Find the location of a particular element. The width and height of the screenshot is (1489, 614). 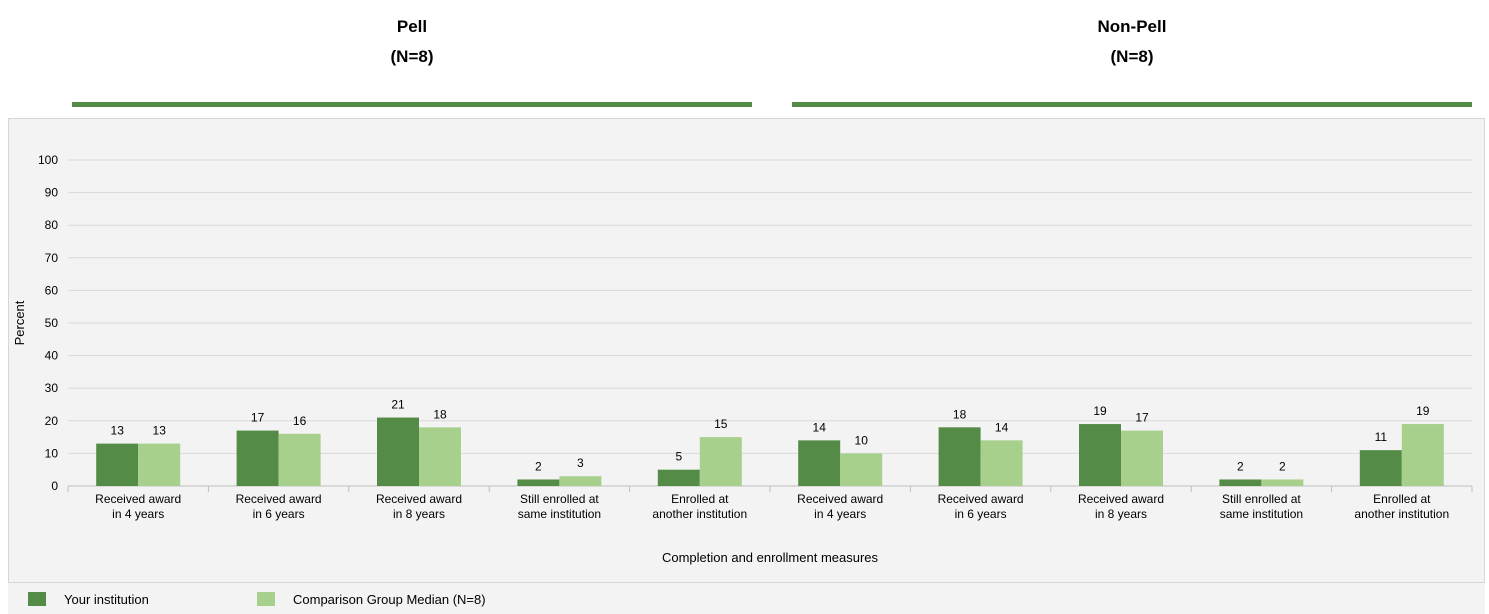

legend-swatch-your-institution is located at coordinates (37, 599).